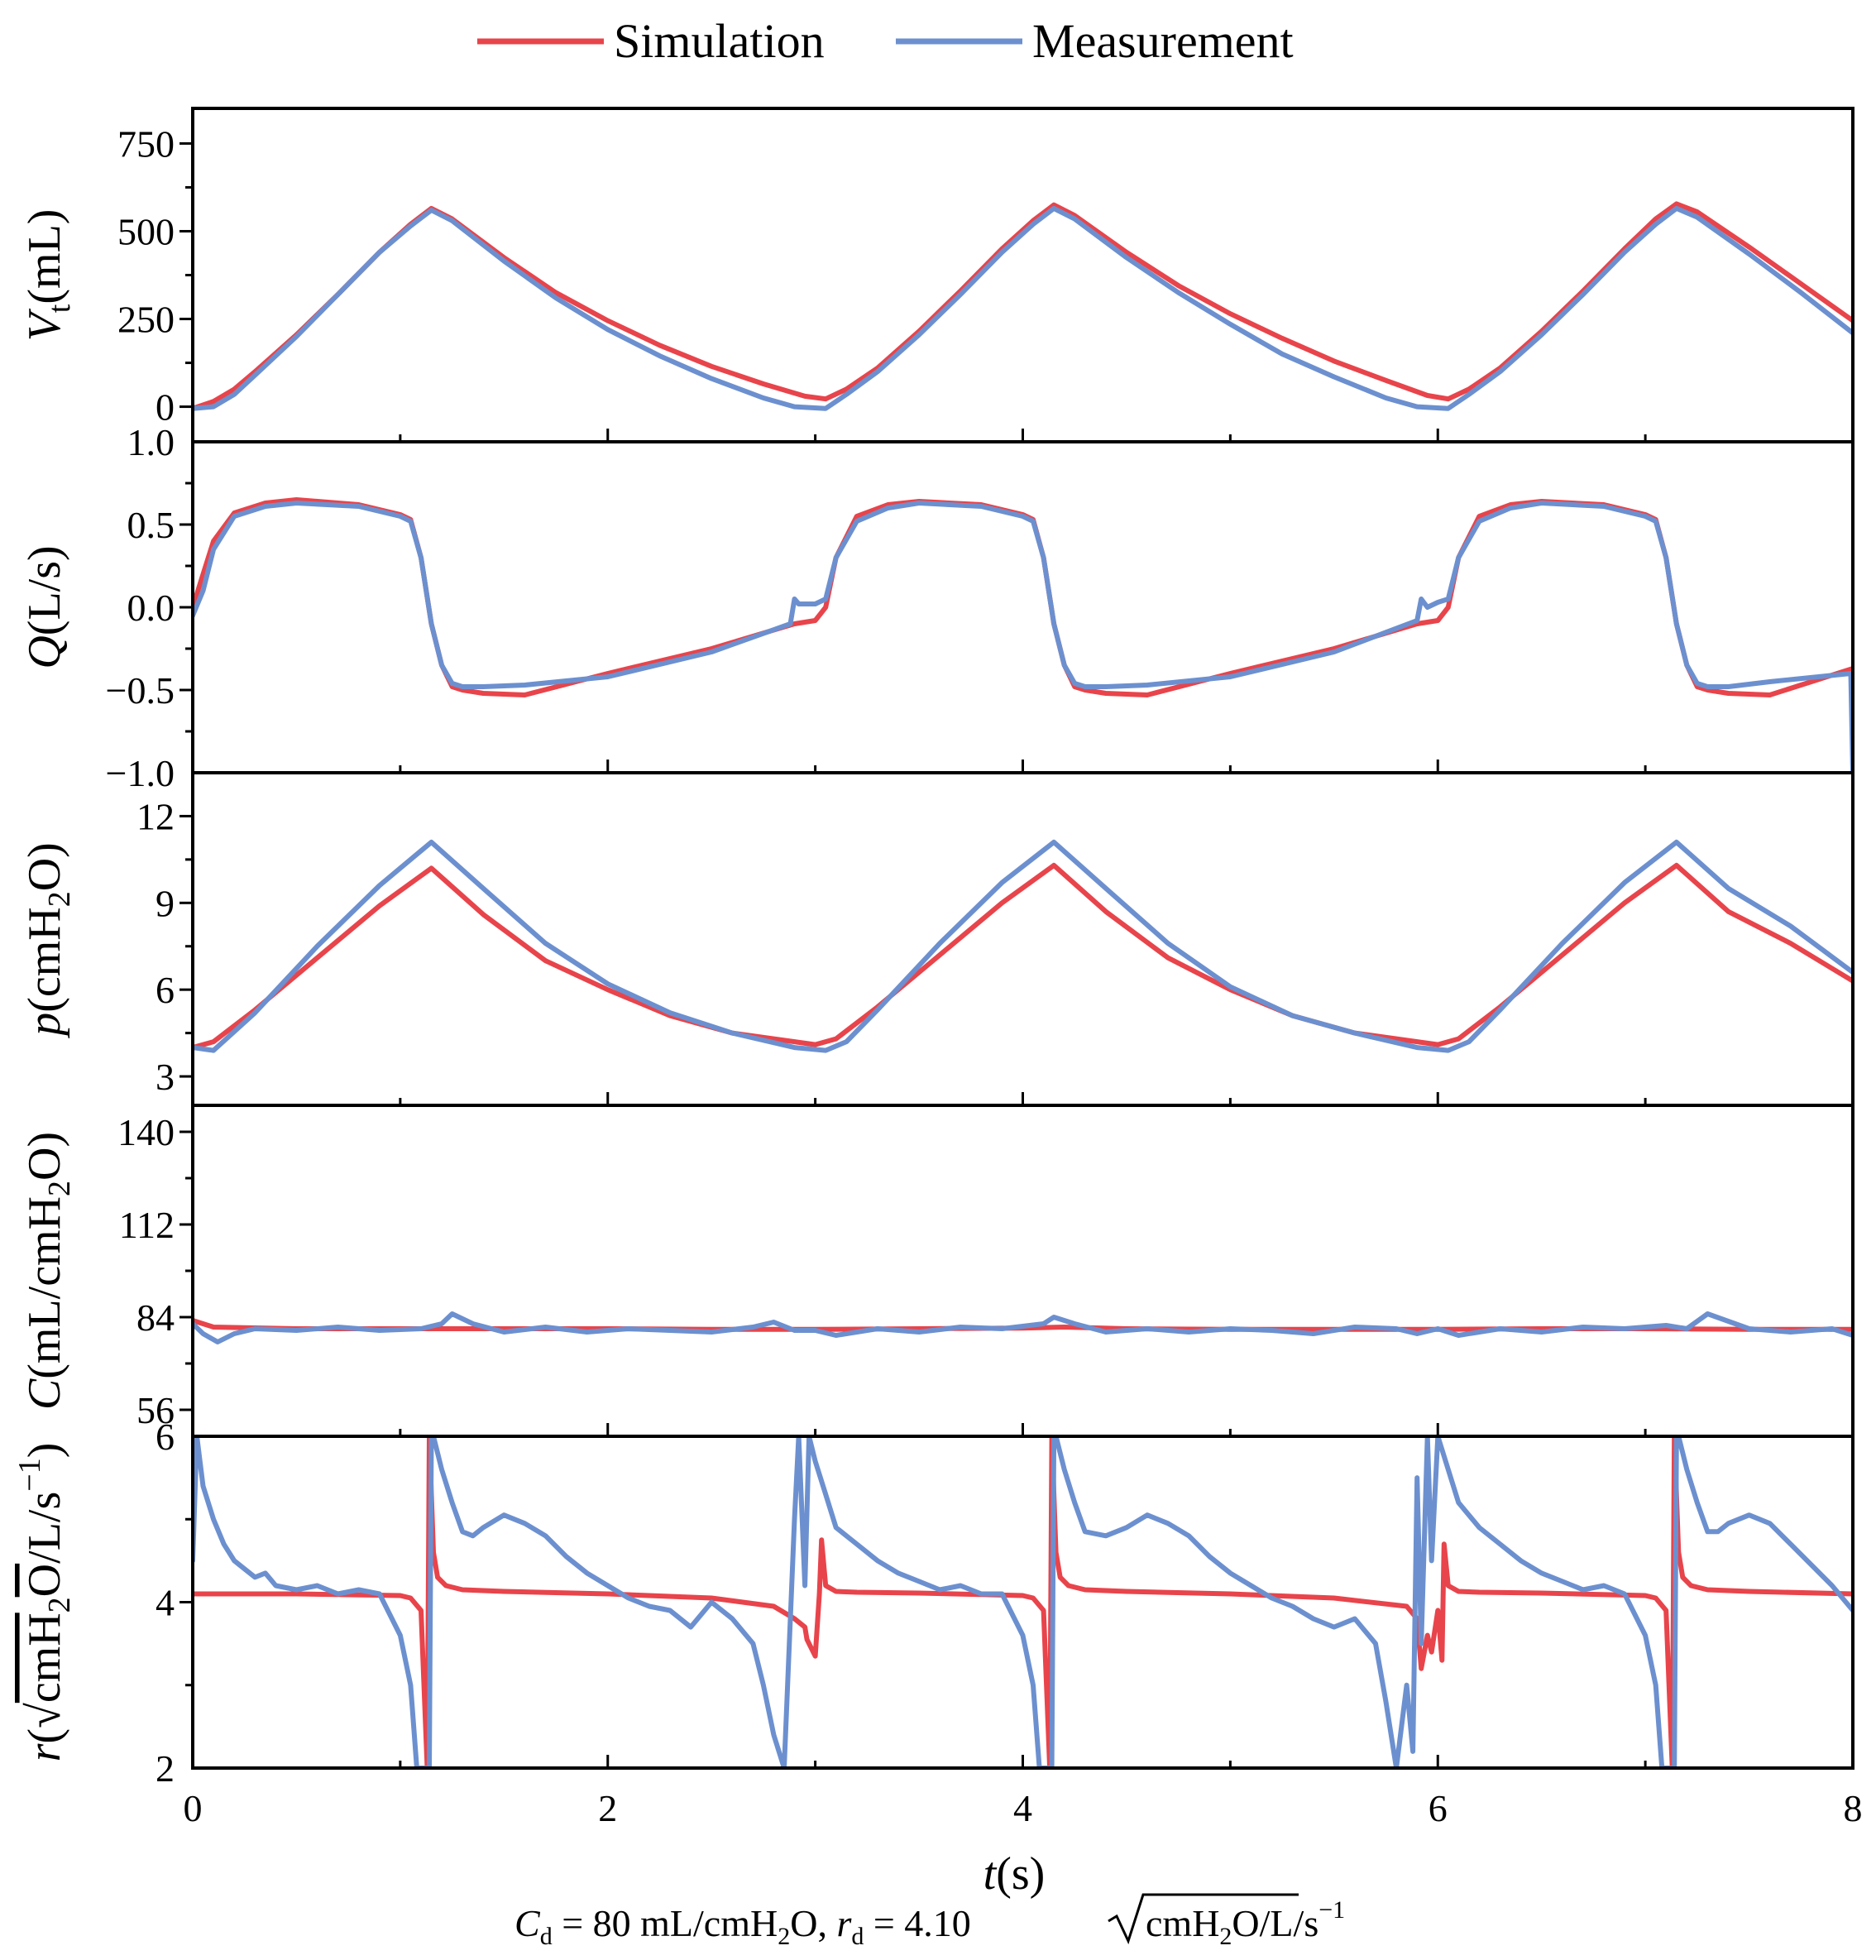 This screenshot has height=1960, width=1876. What do you see at coordinates (140, 773) in the screenshot?
I see `y-tick-label: −1.0` at bounding box center [140, 773].